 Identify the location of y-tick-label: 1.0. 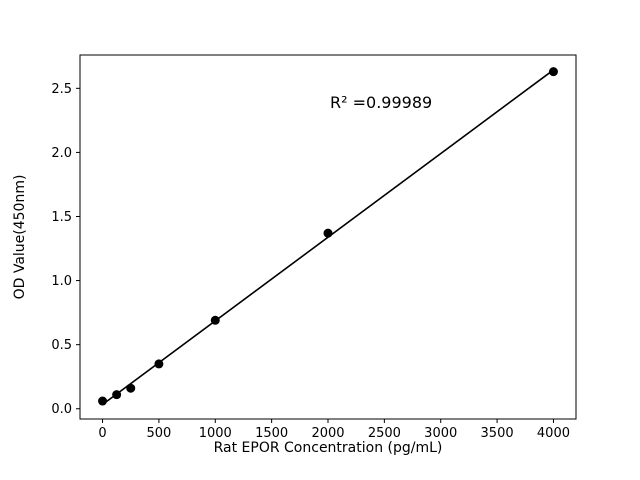
(61, 281).